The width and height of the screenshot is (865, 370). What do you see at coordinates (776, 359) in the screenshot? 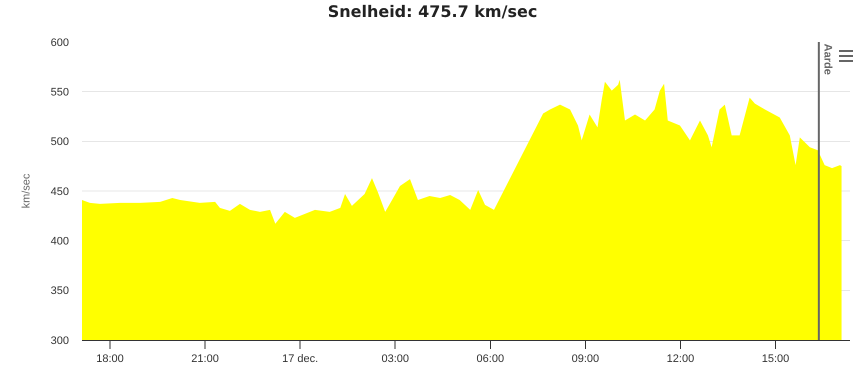
I see `x-tick-label: 15:00` at bounding box center [776, 359].